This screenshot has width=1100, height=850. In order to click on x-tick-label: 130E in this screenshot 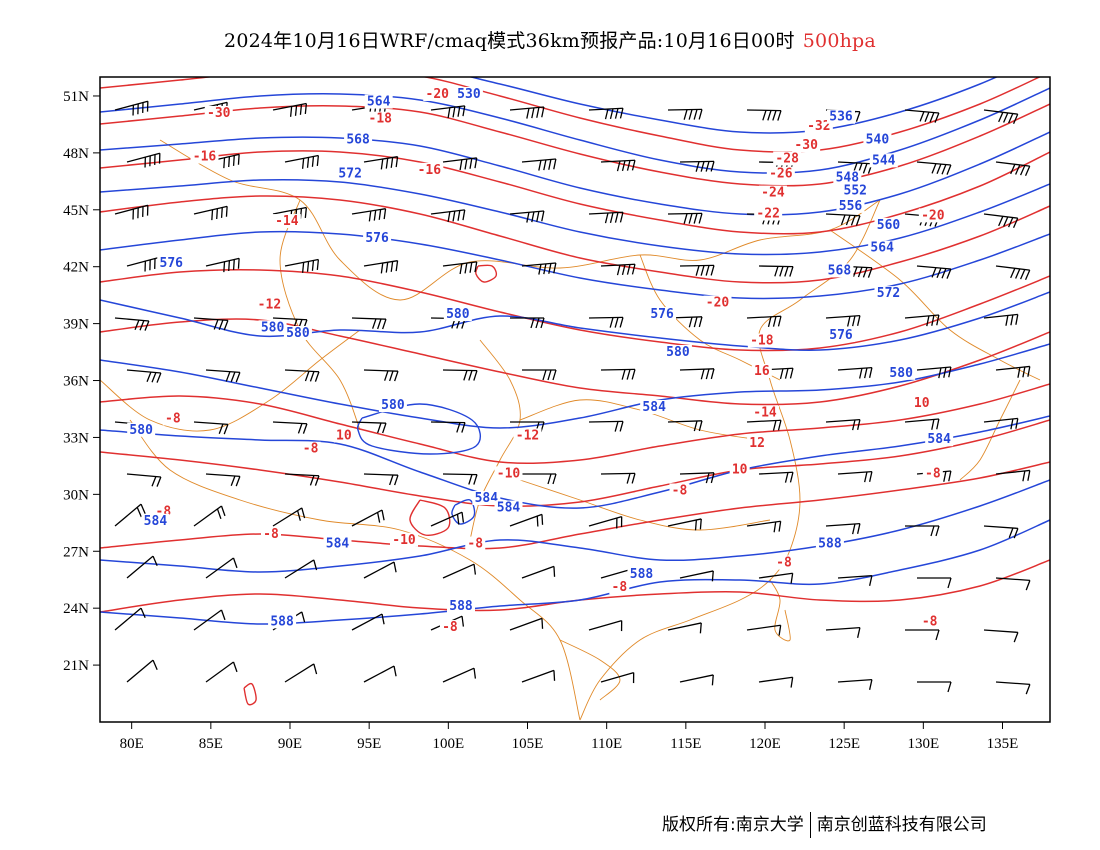, I will do `click(923, 744)`.